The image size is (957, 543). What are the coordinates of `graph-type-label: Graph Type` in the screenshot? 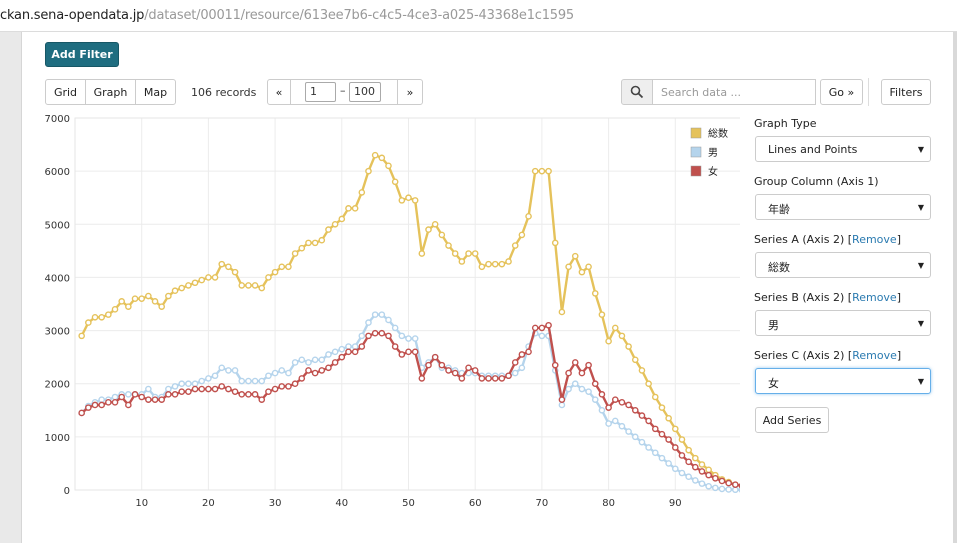 It's located at (785, 123).